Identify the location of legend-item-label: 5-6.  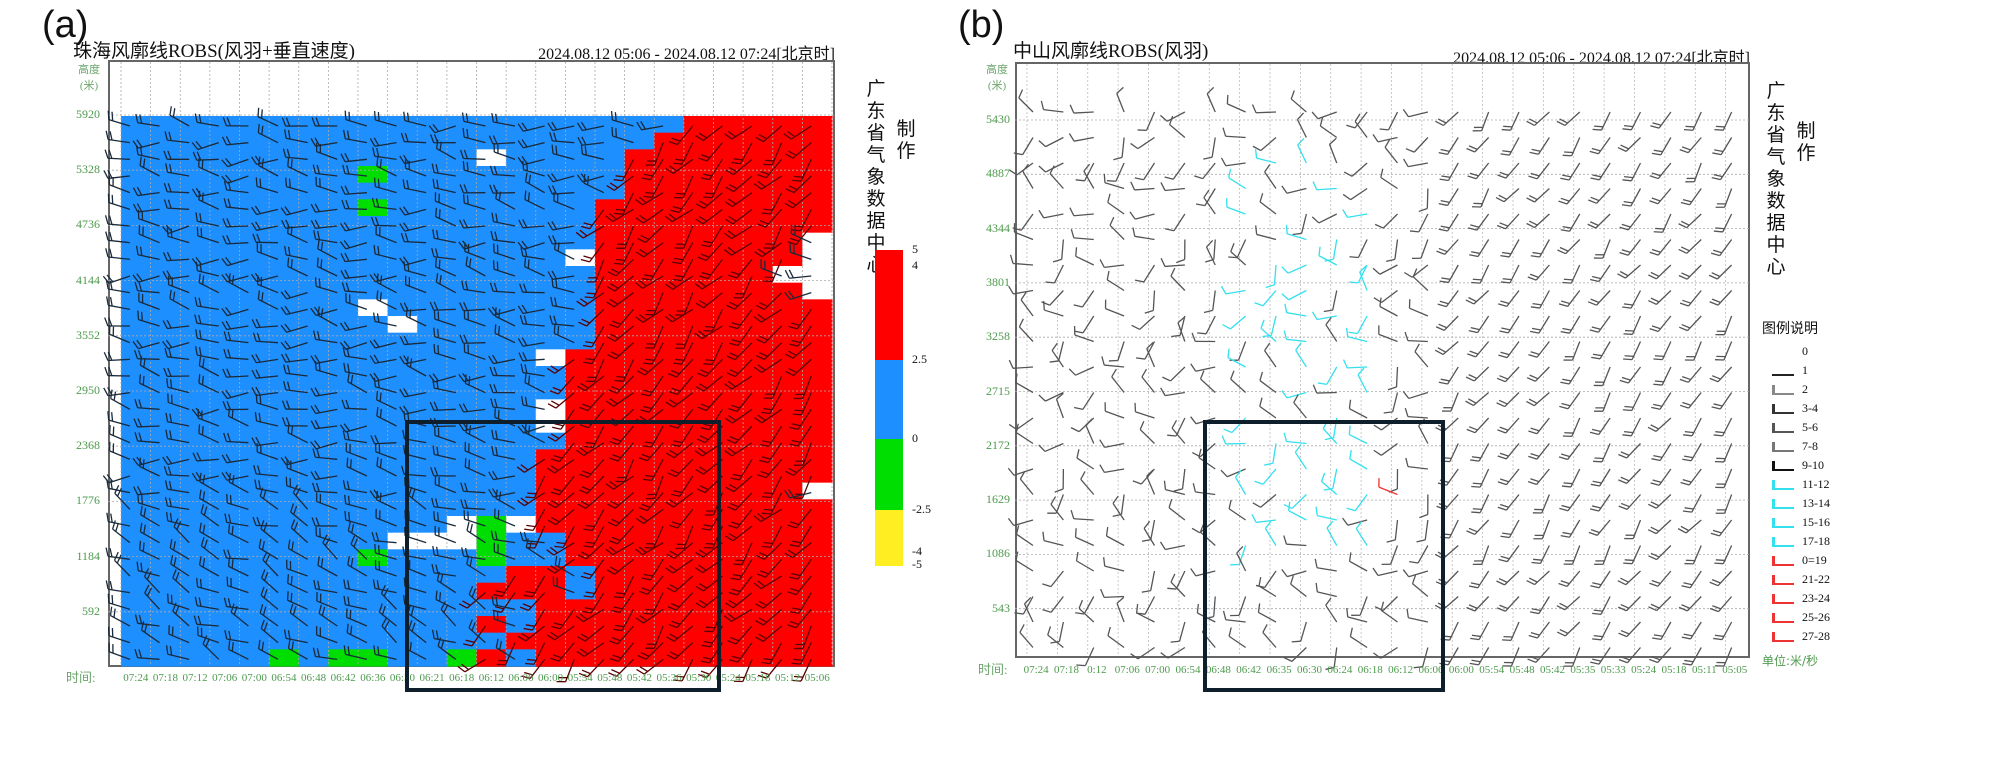
(1810, 427).